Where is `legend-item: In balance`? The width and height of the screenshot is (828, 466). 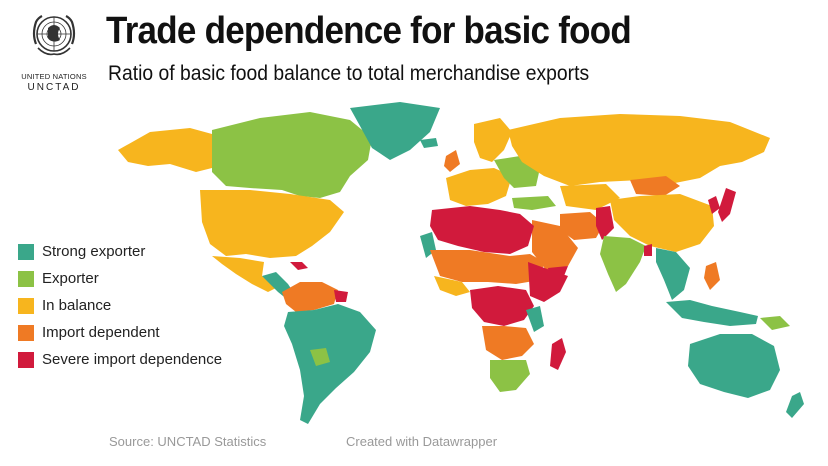 legend-item: In balance is located at coordinates (120, 305).